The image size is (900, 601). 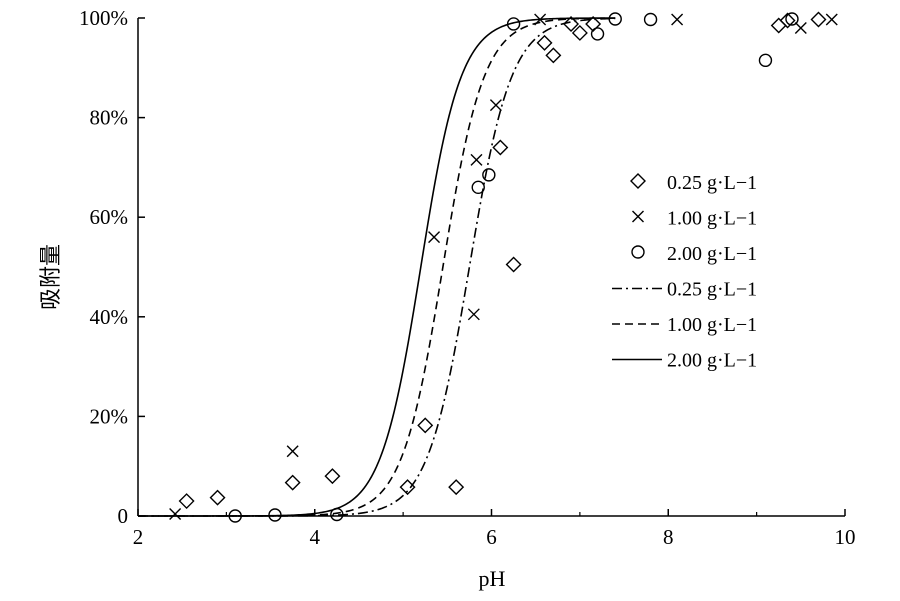 I want to click on y-tick-label: 20%, so click(x=109, y=416).